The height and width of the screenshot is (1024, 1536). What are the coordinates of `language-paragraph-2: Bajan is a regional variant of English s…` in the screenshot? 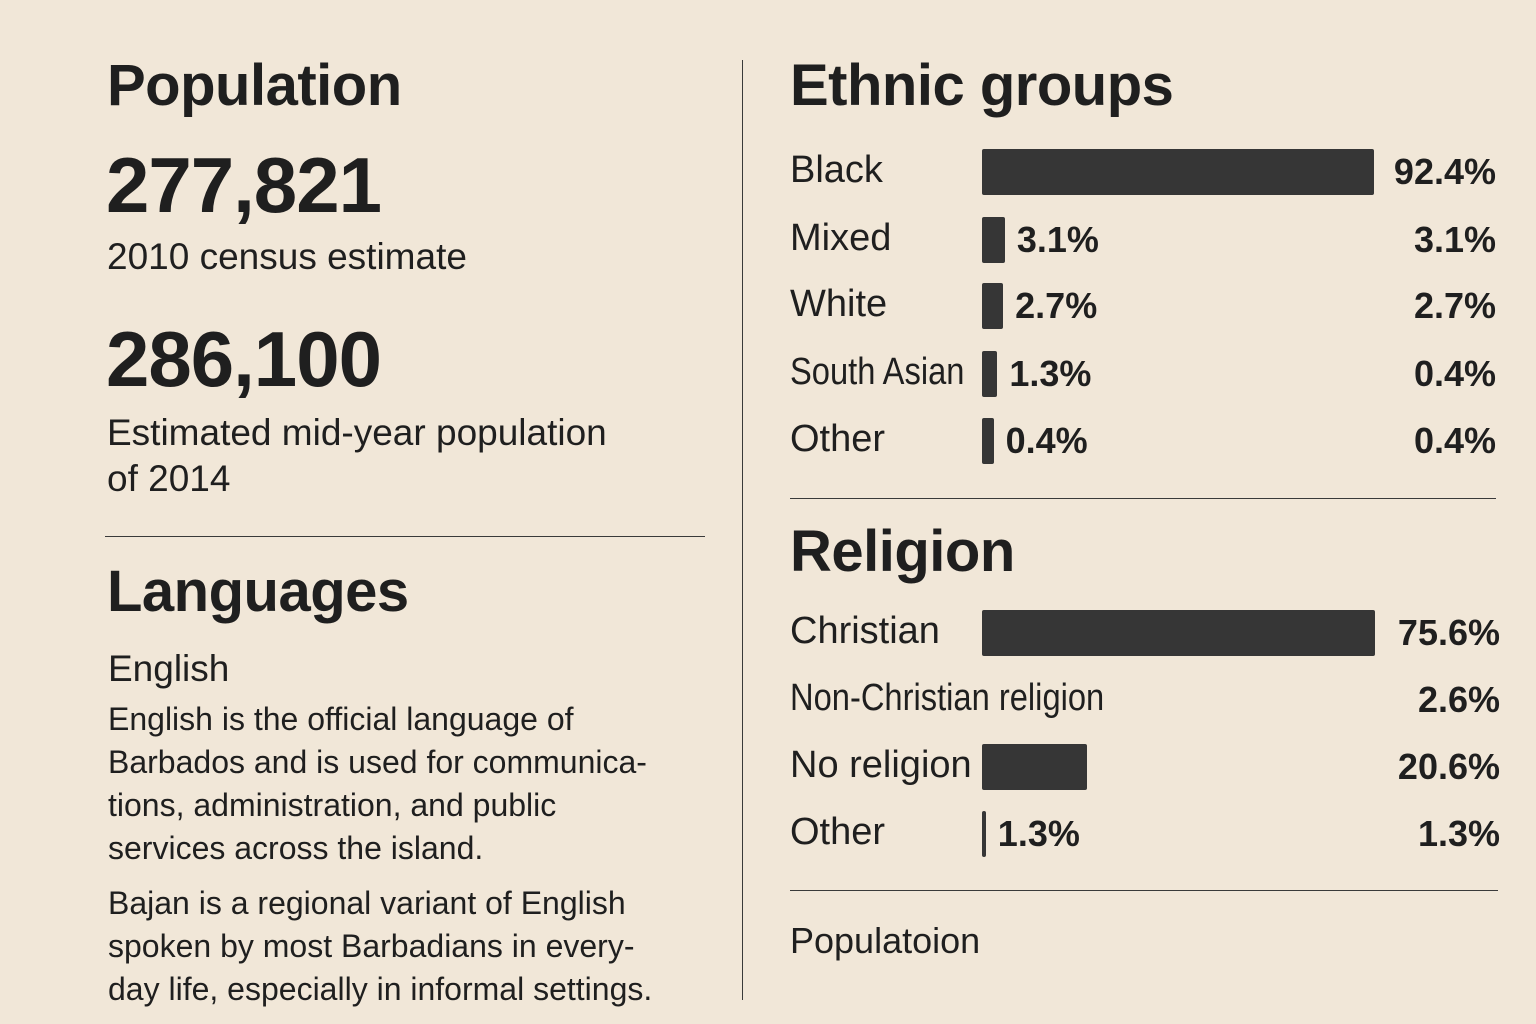 It's located at (418, 946).